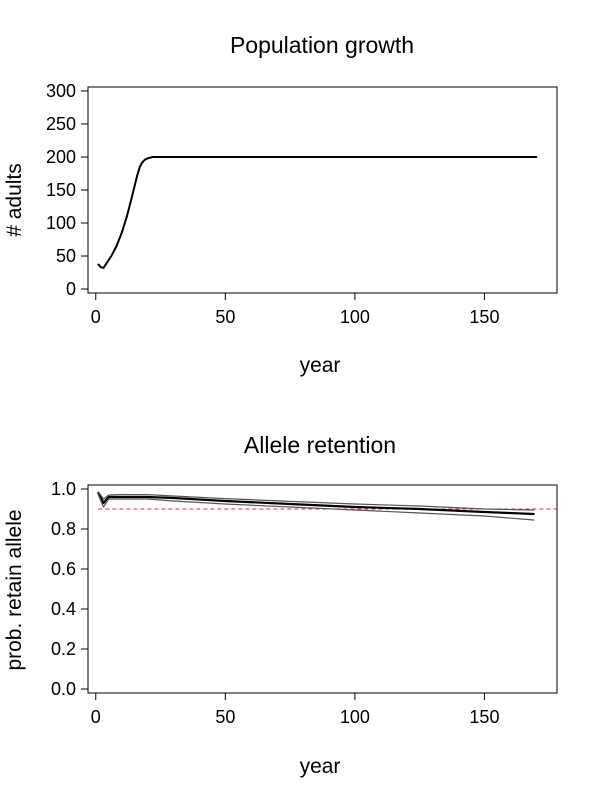  What do you see at coordinates (66, 256) in the screenshot?
I see `y-tick-label: 50` at bounding box center [66, 256].